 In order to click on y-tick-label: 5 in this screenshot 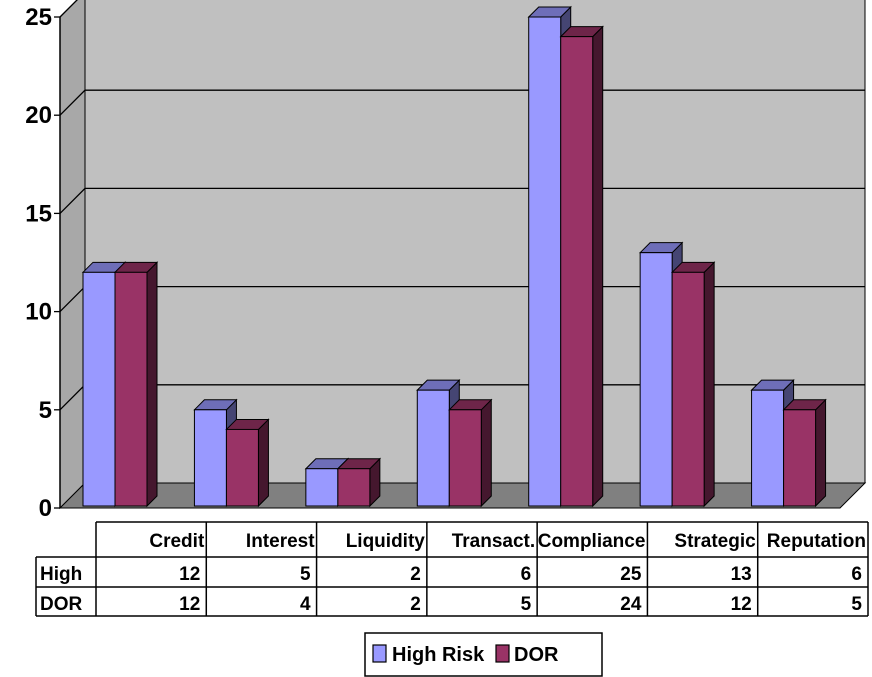, I will do `click(45, 410)`.